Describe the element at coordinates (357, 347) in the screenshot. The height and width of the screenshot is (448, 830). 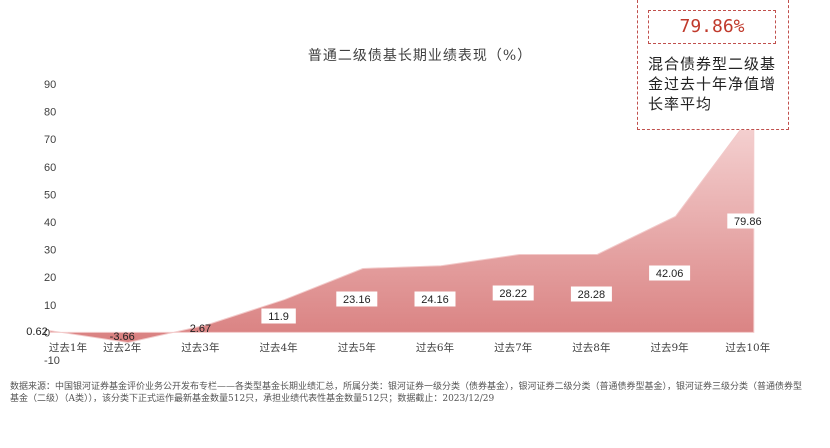
I see `x-tick-label: 过去5年` at that location.